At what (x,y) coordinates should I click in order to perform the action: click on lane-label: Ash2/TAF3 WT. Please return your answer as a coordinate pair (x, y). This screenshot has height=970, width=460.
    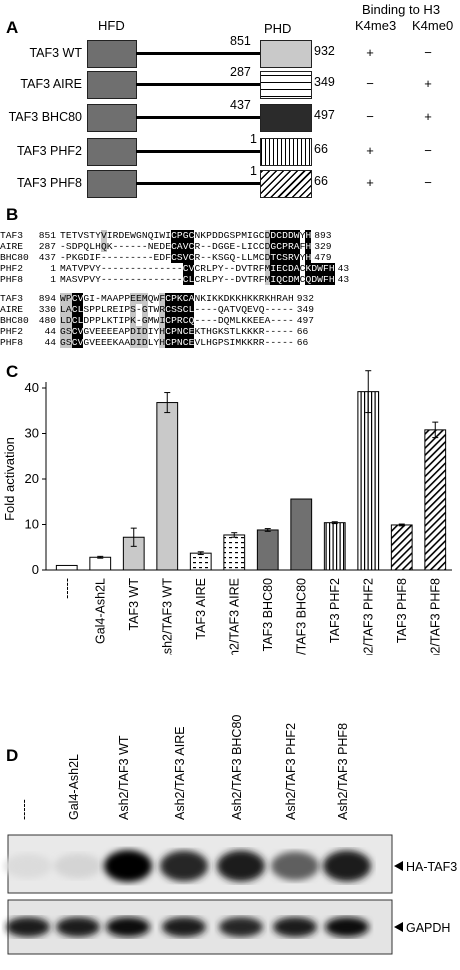
    Looking at the image, I should click on (124, 777).